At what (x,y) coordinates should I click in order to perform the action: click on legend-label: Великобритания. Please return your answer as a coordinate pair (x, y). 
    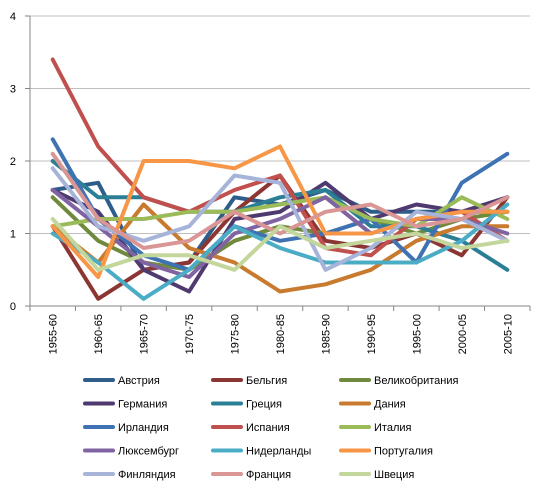
    Looking at the image, I should click on (416, 381).